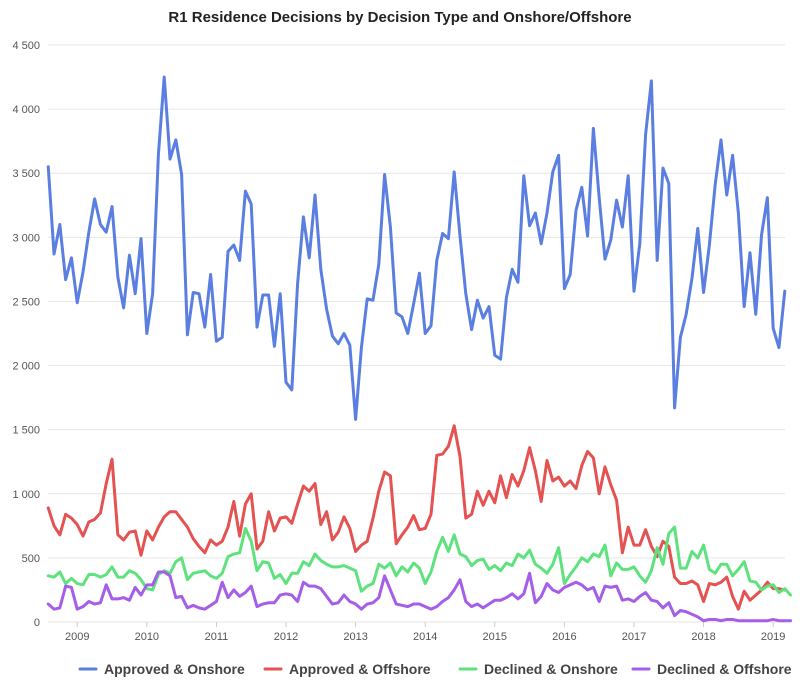  What do you see at coordinates (26, 495) in the screenshot?
I see `y-tick-label: 1 000` at bounding box center [26, 495].